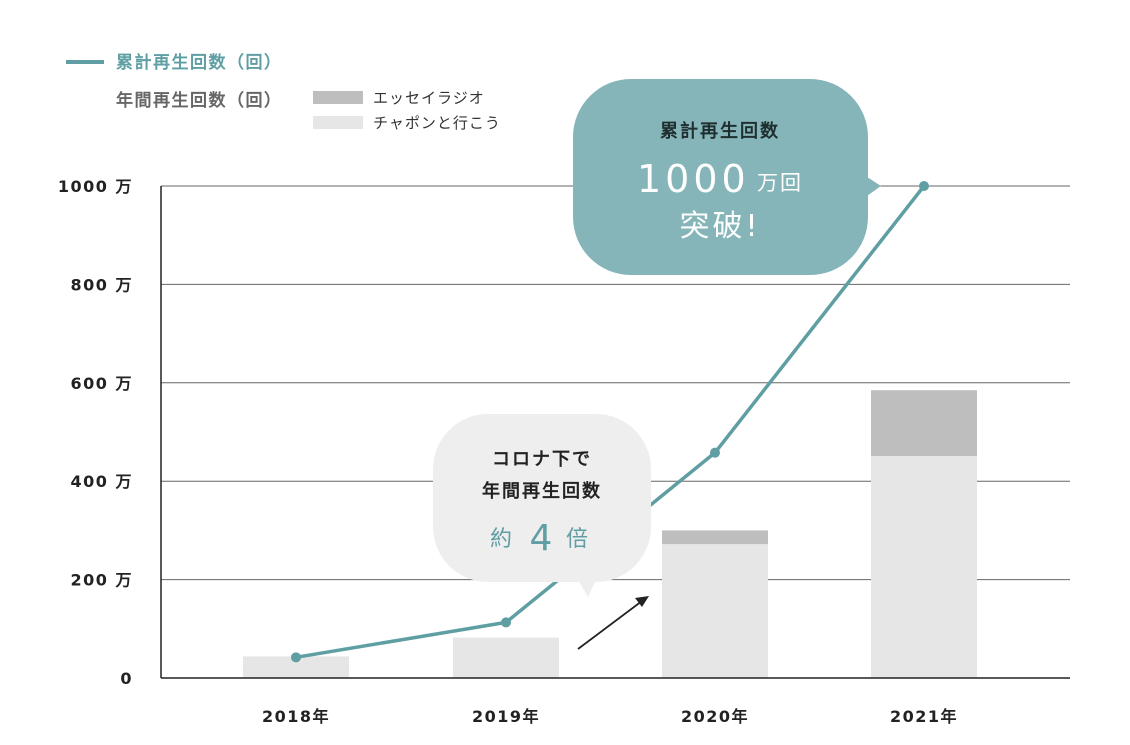 This screenshot has height=745, width=1130. I want to click on legend: 累計再生回数（回） 年間再生回数（回） エッセイラジオ チャポンと行こう, so click(283, 92).